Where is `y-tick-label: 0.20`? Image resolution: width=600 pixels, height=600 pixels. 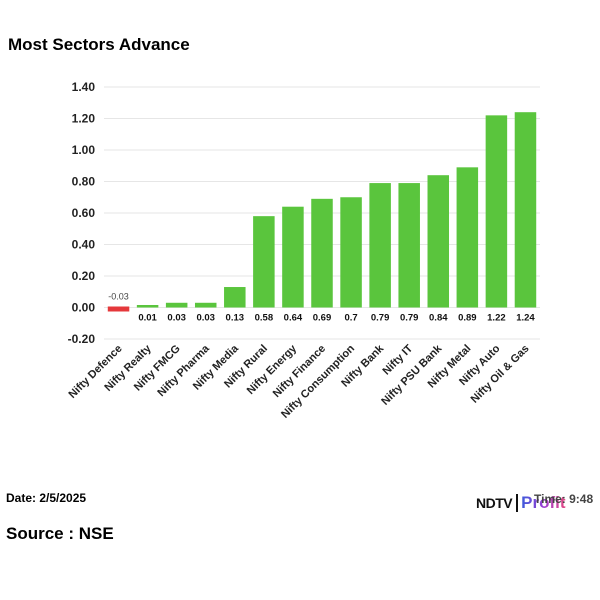 y-tick-label: 0.20 is located at coordinates (84, 276).